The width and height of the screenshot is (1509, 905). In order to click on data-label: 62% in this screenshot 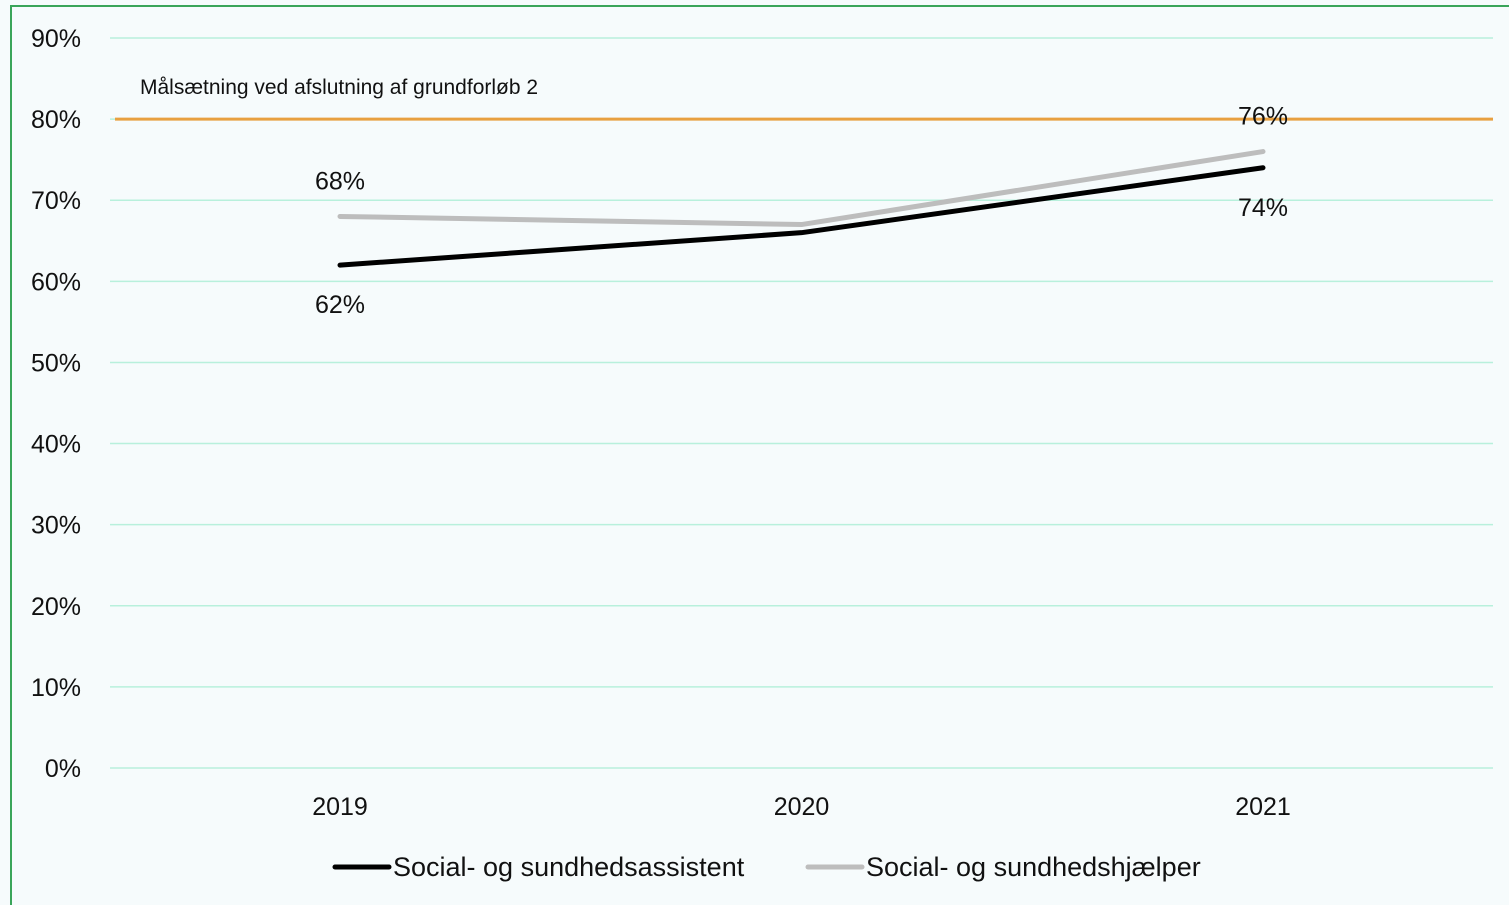, I will do `click(340, 305)`.